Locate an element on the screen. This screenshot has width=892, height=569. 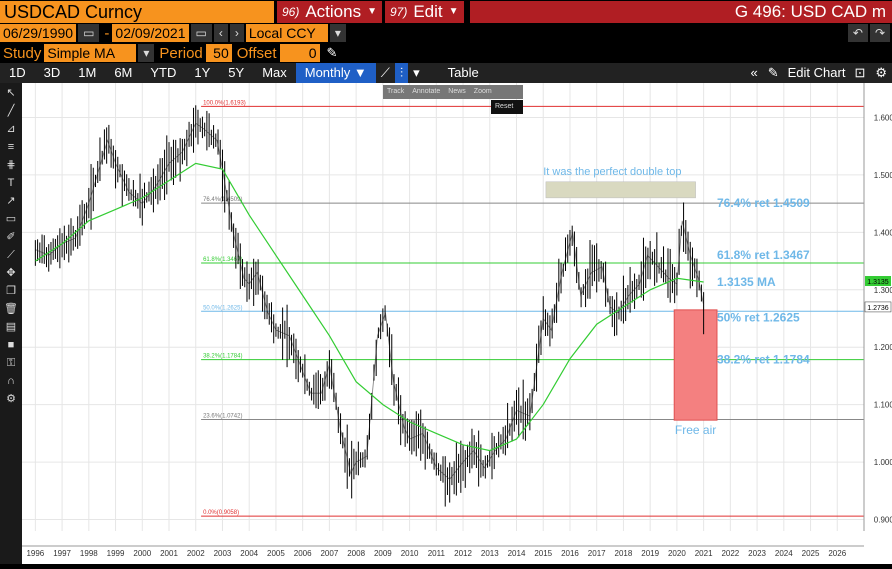
tab-5y: 5Y is located at coordinates (236, 72).